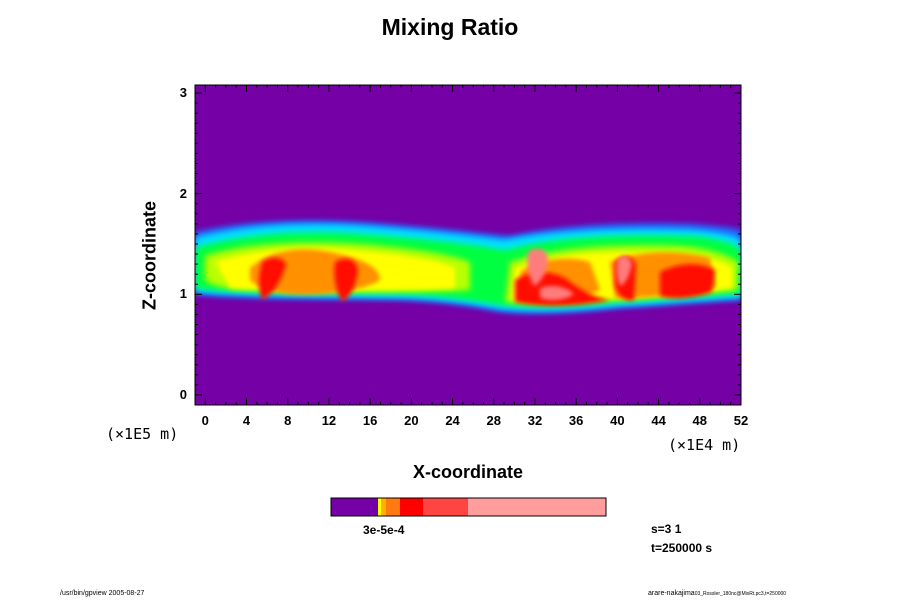  I want to click on x-tick-label: 32, so click(535, 420).